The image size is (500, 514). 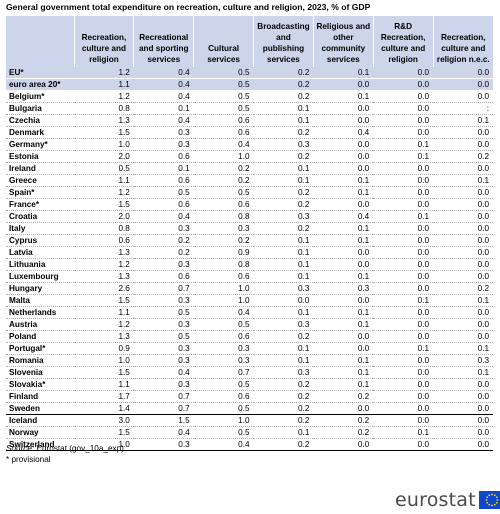 I want to click on column-header, so click(x=40, y=41).